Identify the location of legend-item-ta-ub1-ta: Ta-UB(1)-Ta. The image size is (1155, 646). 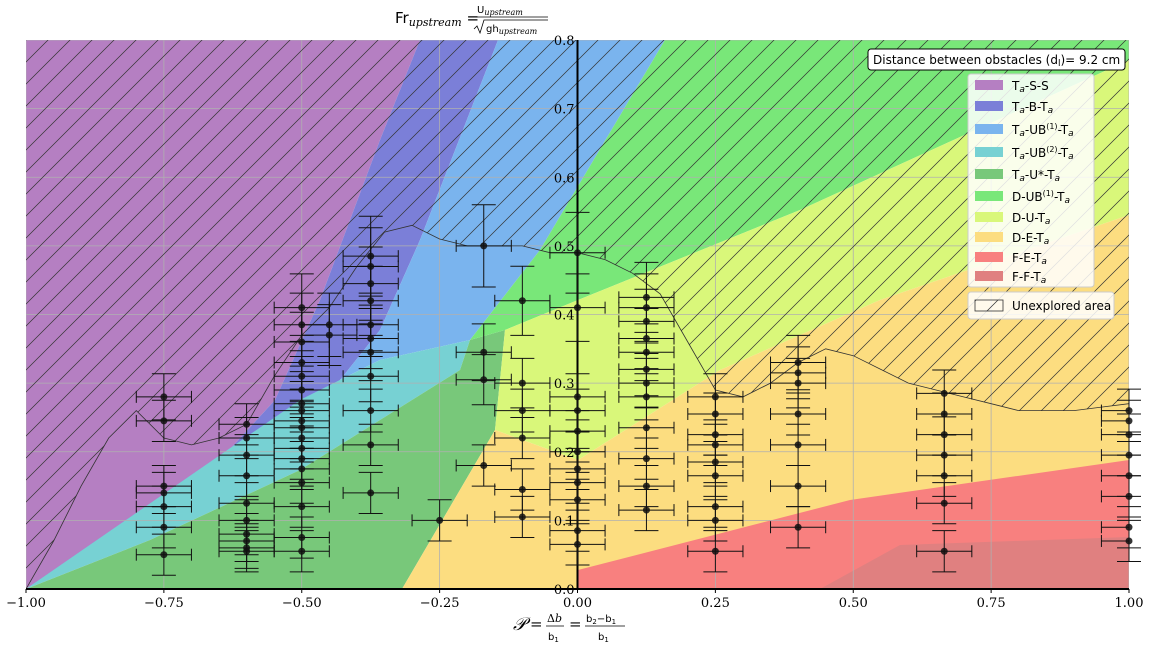
(1024, 130).